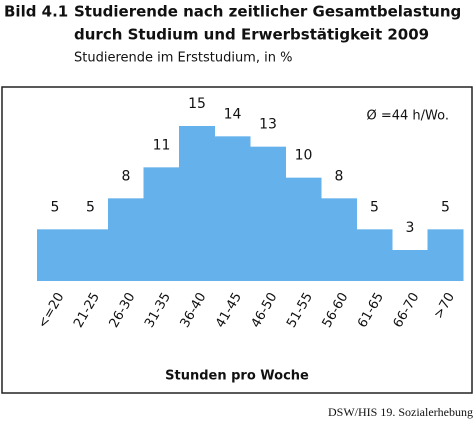  Describe the element at coordinates (194, 310) in the screenshot. I see `x-tick-label: 36-40` at that location.